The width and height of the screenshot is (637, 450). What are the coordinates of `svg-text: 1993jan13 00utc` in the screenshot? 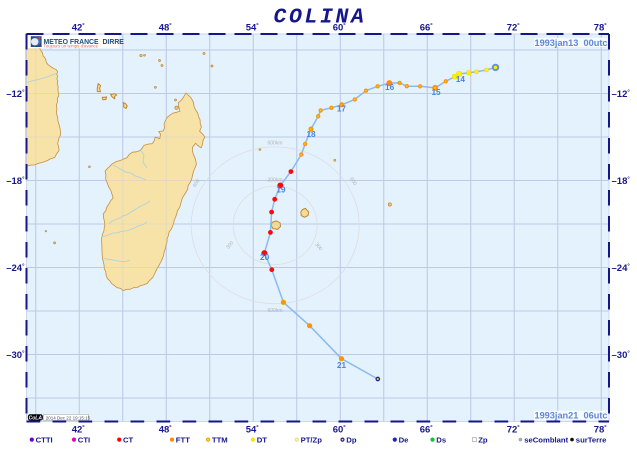 It's located at (570, 43).